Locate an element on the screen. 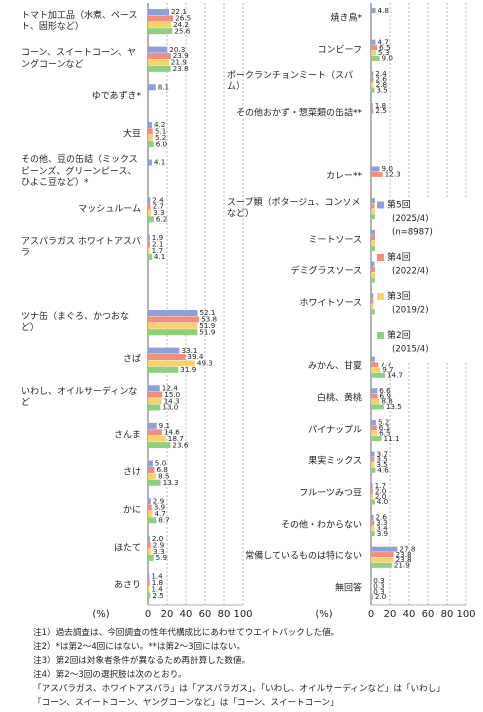  category-label: ミートソース is located at coordinates (294, 240).